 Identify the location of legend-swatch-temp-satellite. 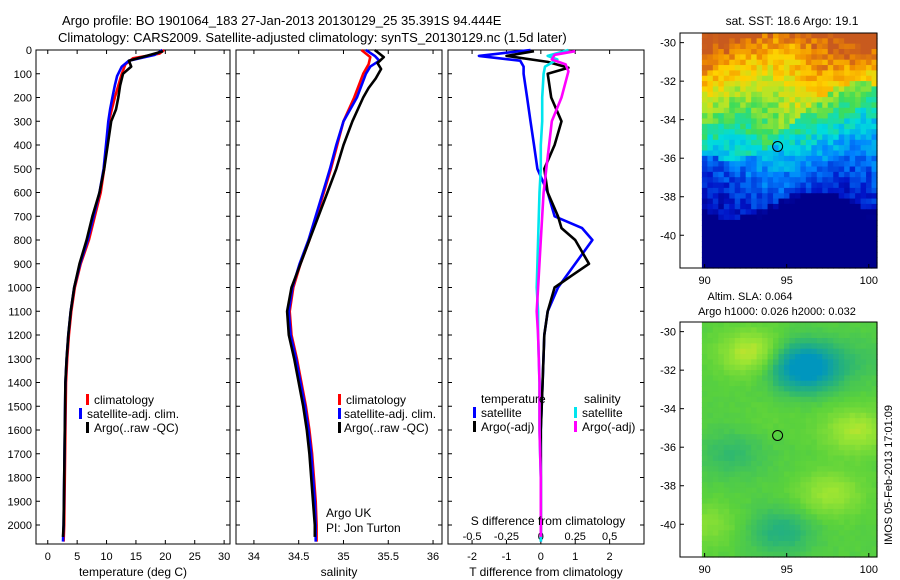
(474, 412).